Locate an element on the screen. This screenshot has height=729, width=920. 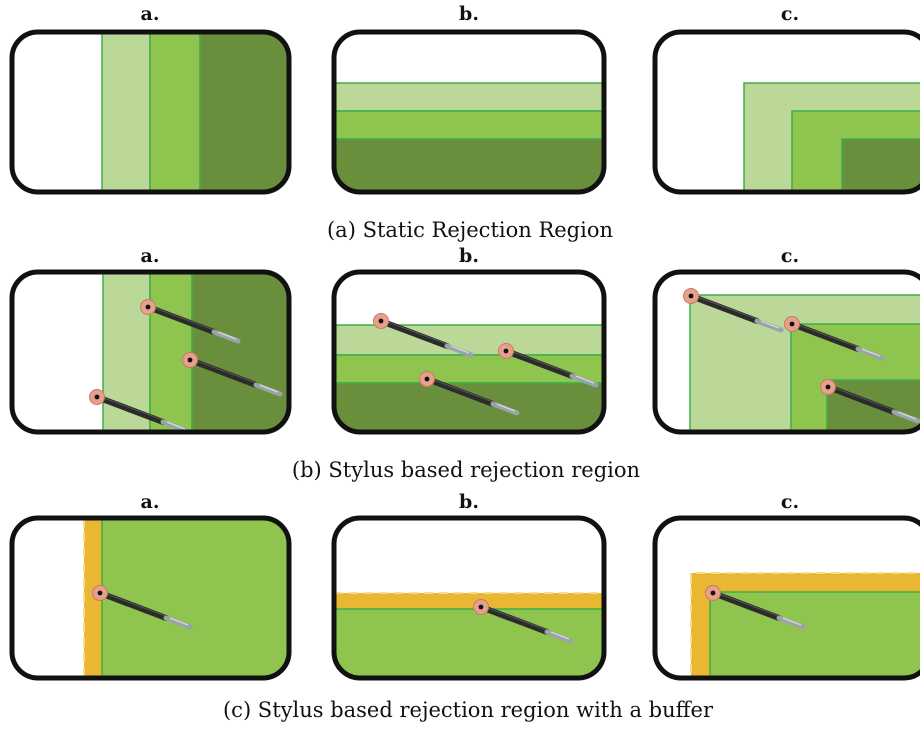
panel-1c is located at coordinates (786, 112).